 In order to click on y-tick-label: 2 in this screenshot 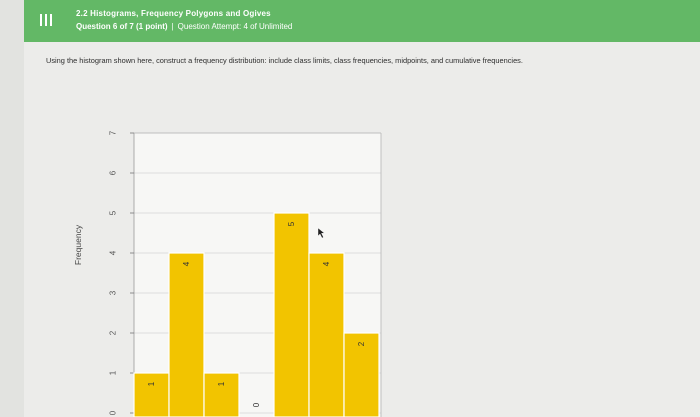, I will do `click(113, 332)`.